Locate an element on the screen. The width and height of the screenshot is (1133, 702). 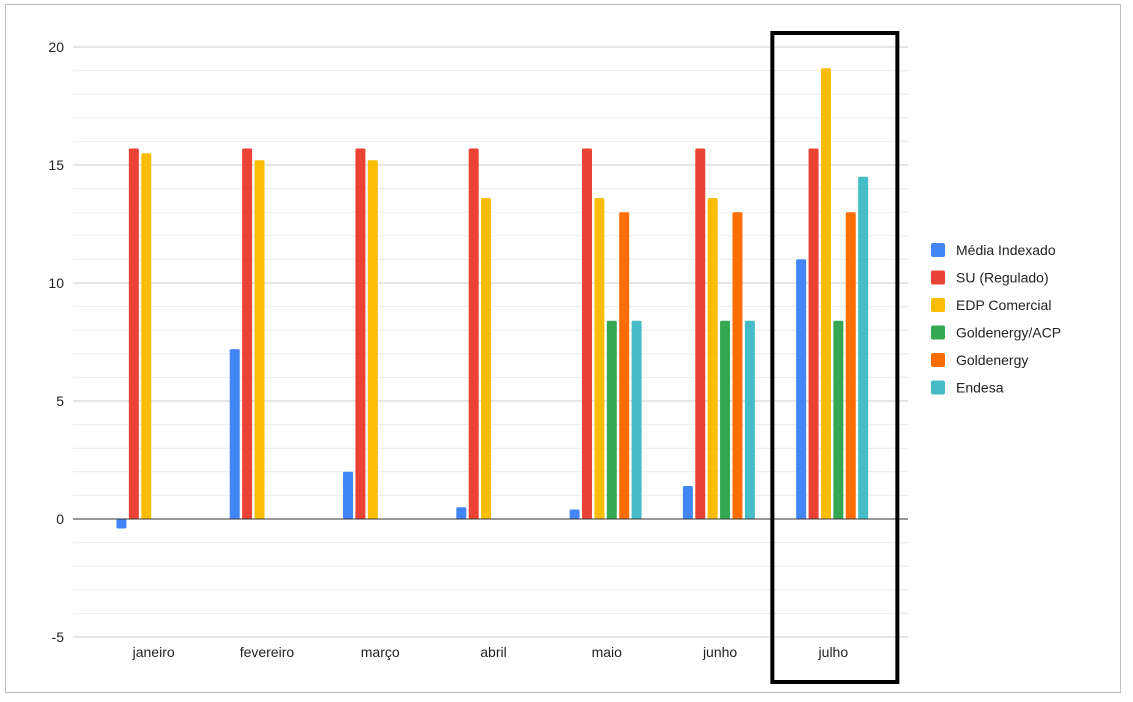
highlight-box-julho is located at coordinates (835, 357).